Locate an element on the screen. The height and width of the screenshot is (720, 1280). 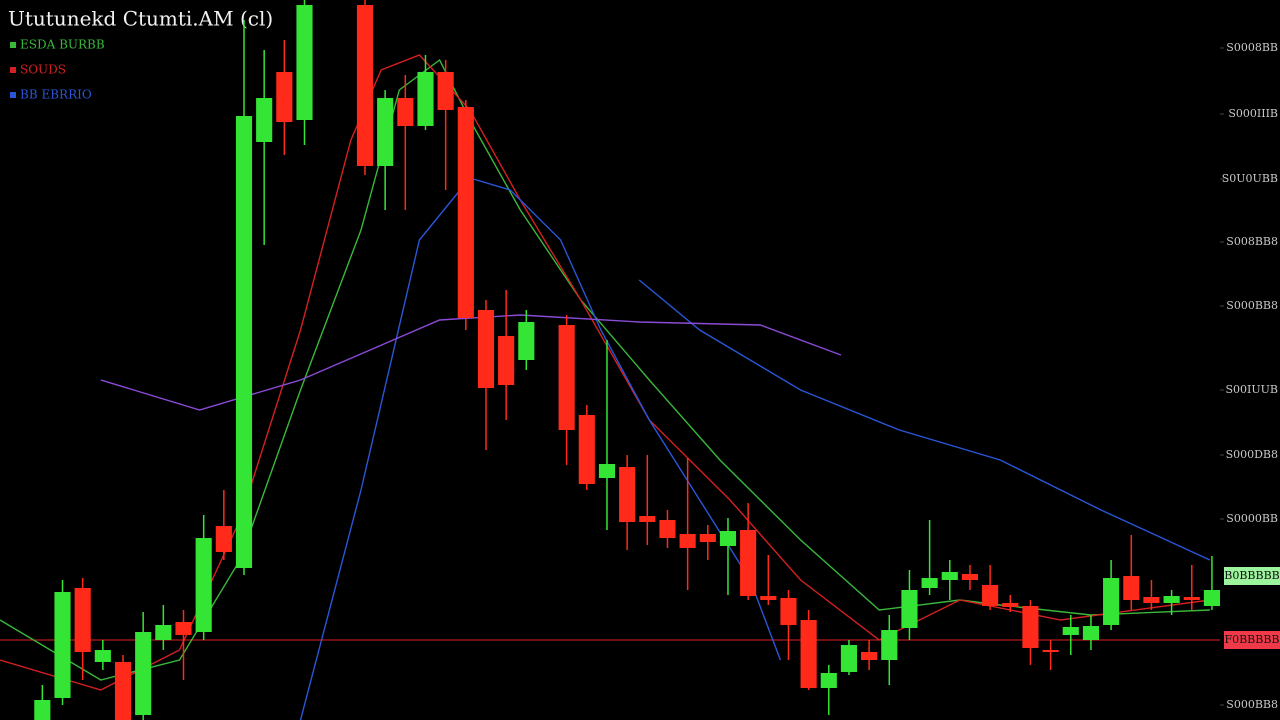
y-tick-label: S0U0UBB is located at coordinates (1250, 178).